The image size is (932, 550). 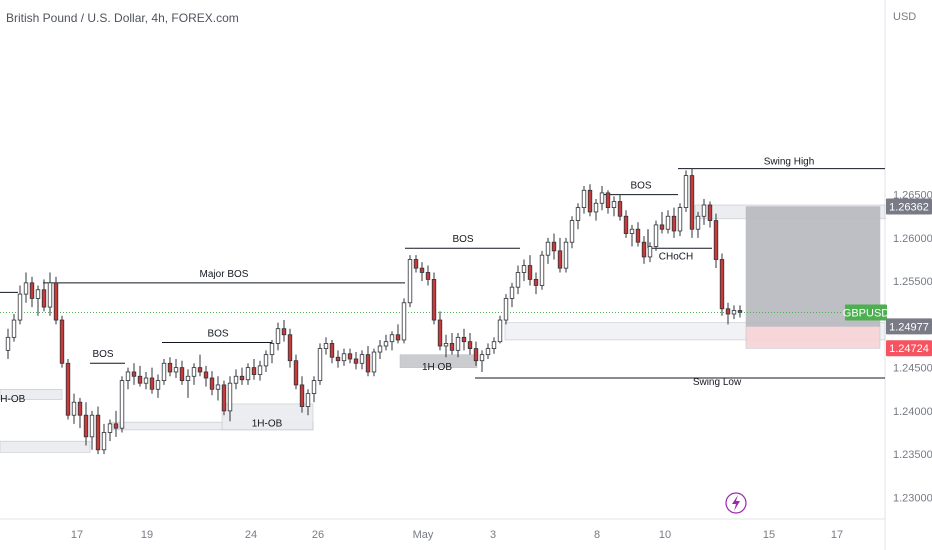 What do you see at coordinates (769, 535) in the screenshot?
I see `x-tick-label: 15` at bounding box center [769, 535].